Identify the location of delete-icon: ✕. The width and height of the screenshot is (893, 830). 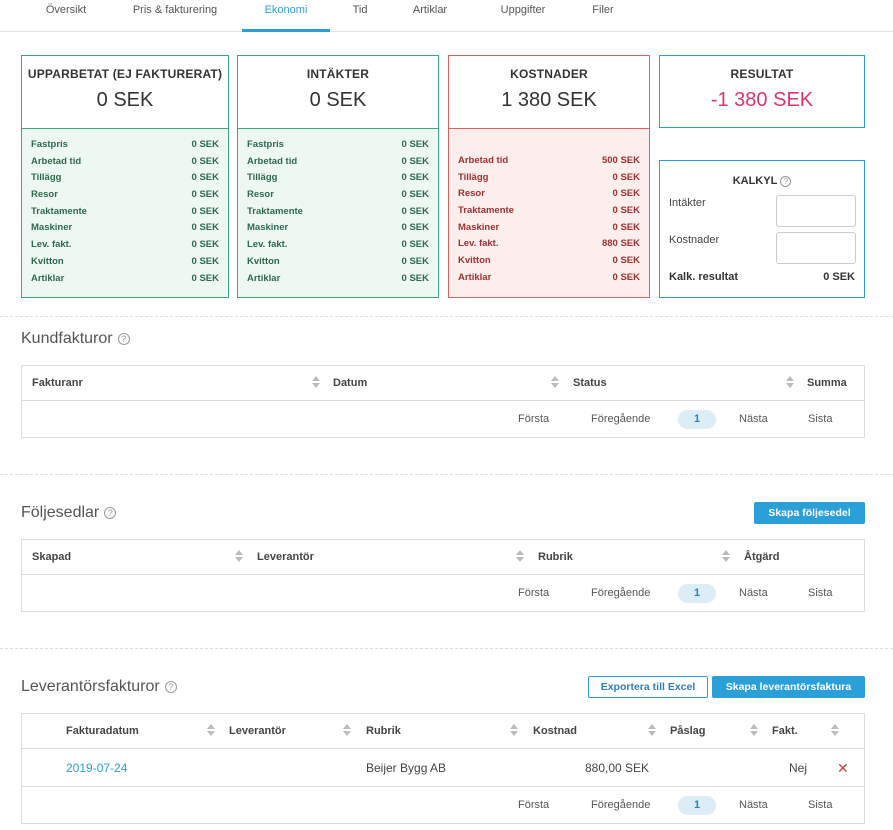
(843, 768).